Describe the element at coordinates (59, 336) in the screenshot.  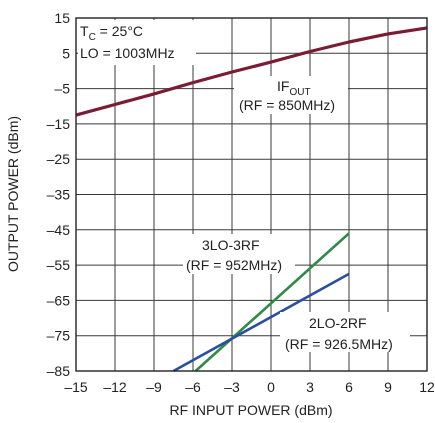
I see `y-tick-label: –75` at that location.